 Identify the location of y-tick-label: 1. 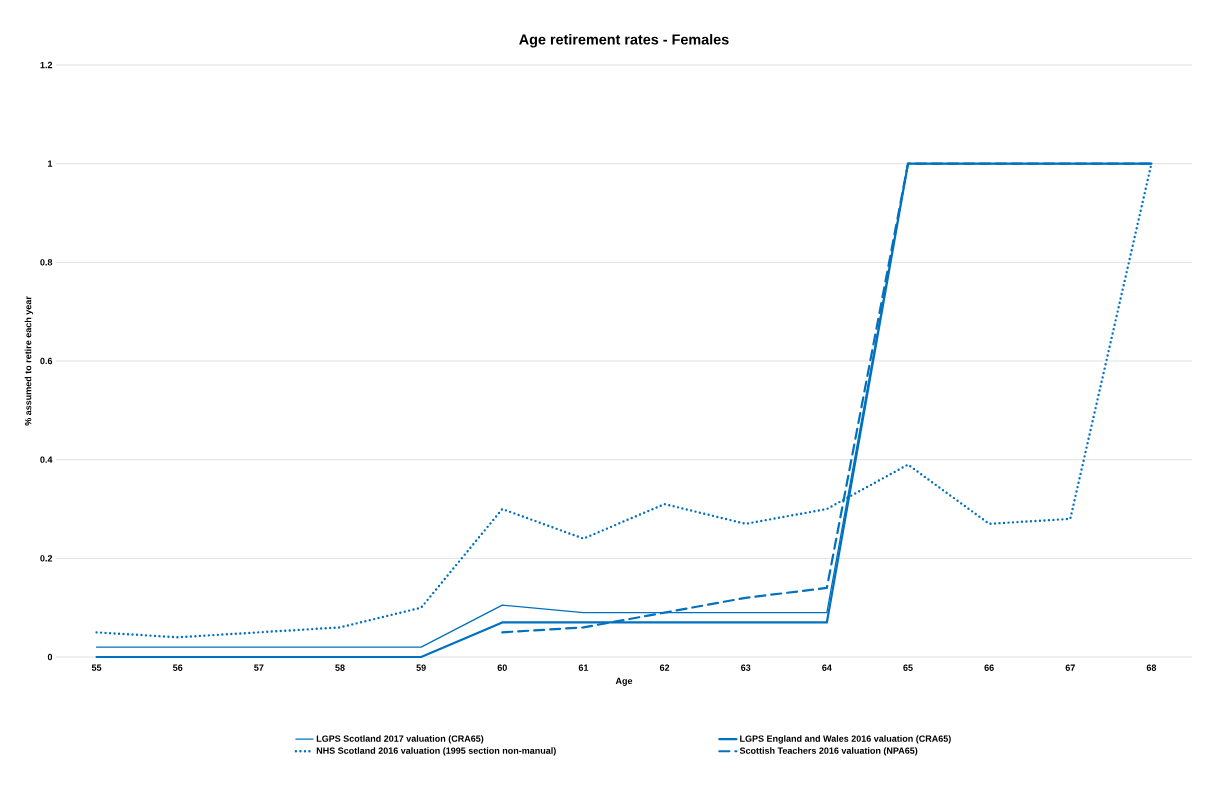
(50, 163).